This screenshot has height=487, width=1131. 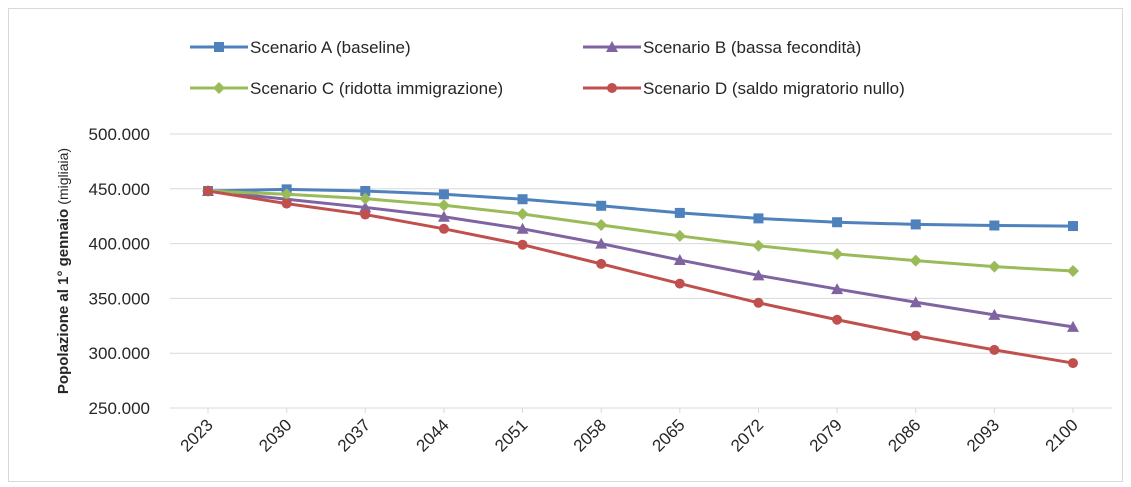 What do you see at coordinates (119, 298) in the screenshot?
I see `y-tick-label: 350.000` at bounding box center [119, 298].